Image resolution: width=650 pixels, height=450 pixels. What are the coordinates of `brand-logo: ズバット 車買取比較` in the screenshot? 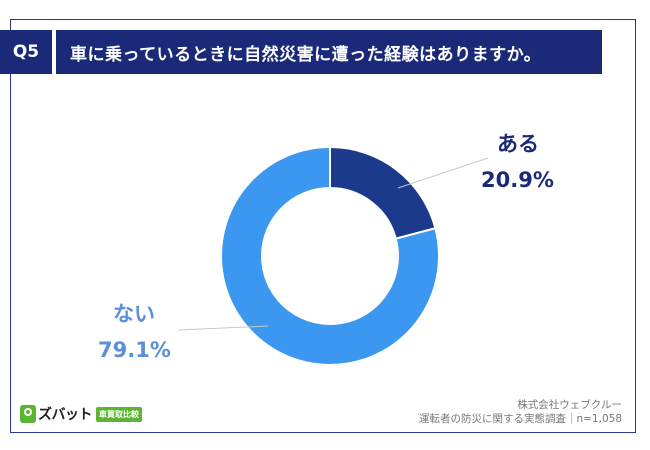 It's located at (81, 414).